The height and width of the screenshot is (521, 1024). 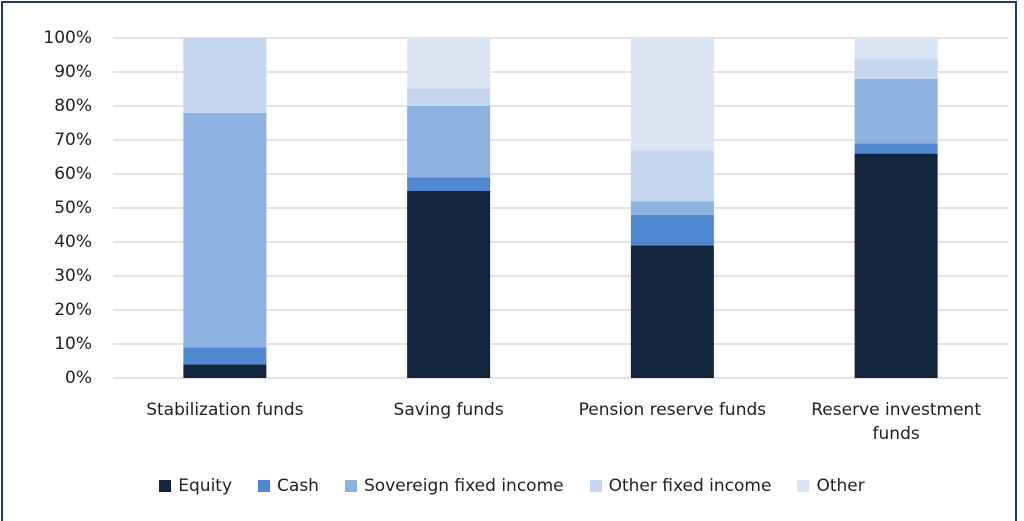 What do you see at coordinates (463, 486) in the screenshot?
I see `legend-label: Sovereign fixed income` at bounding box center [463, 486].